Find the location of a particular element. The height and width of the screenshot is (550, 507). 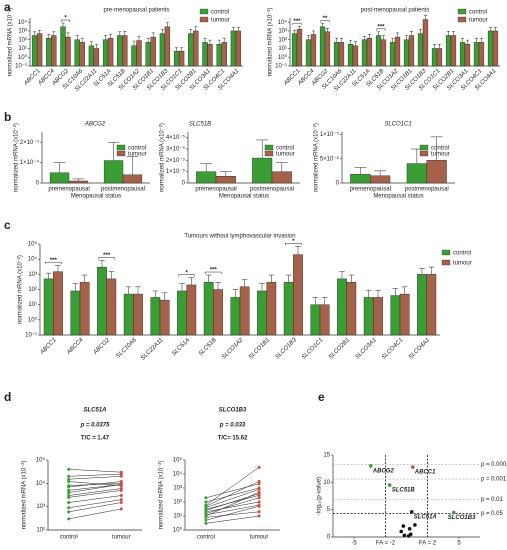

x-tick-label: premenopausal is located at coordinates (370, 190).